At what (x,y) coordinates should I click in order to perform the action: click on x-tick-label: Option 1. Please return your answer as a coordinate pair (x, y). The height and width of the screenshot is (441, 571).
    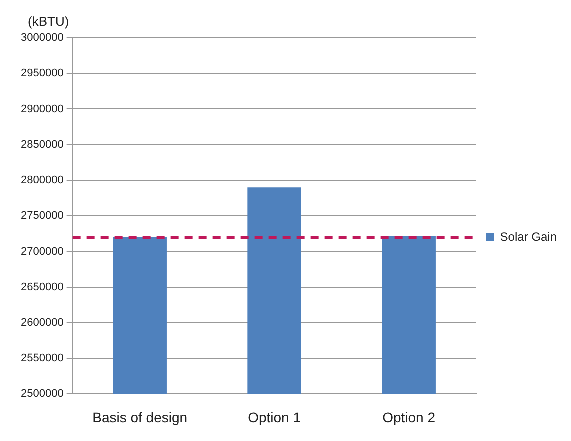
    Looking at the image, I should click on (275, 417).